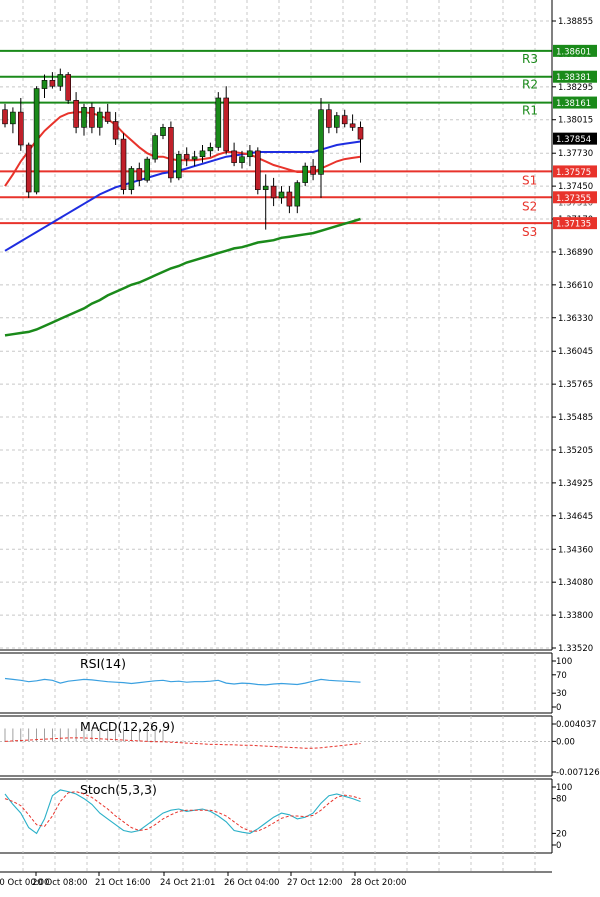 This screenshot has width=600, height=897. What do you see at coordinates (575, 88) in the screenshot?
I see `y-tick-label-1: 1.38295` at bounding box center [575, 88].